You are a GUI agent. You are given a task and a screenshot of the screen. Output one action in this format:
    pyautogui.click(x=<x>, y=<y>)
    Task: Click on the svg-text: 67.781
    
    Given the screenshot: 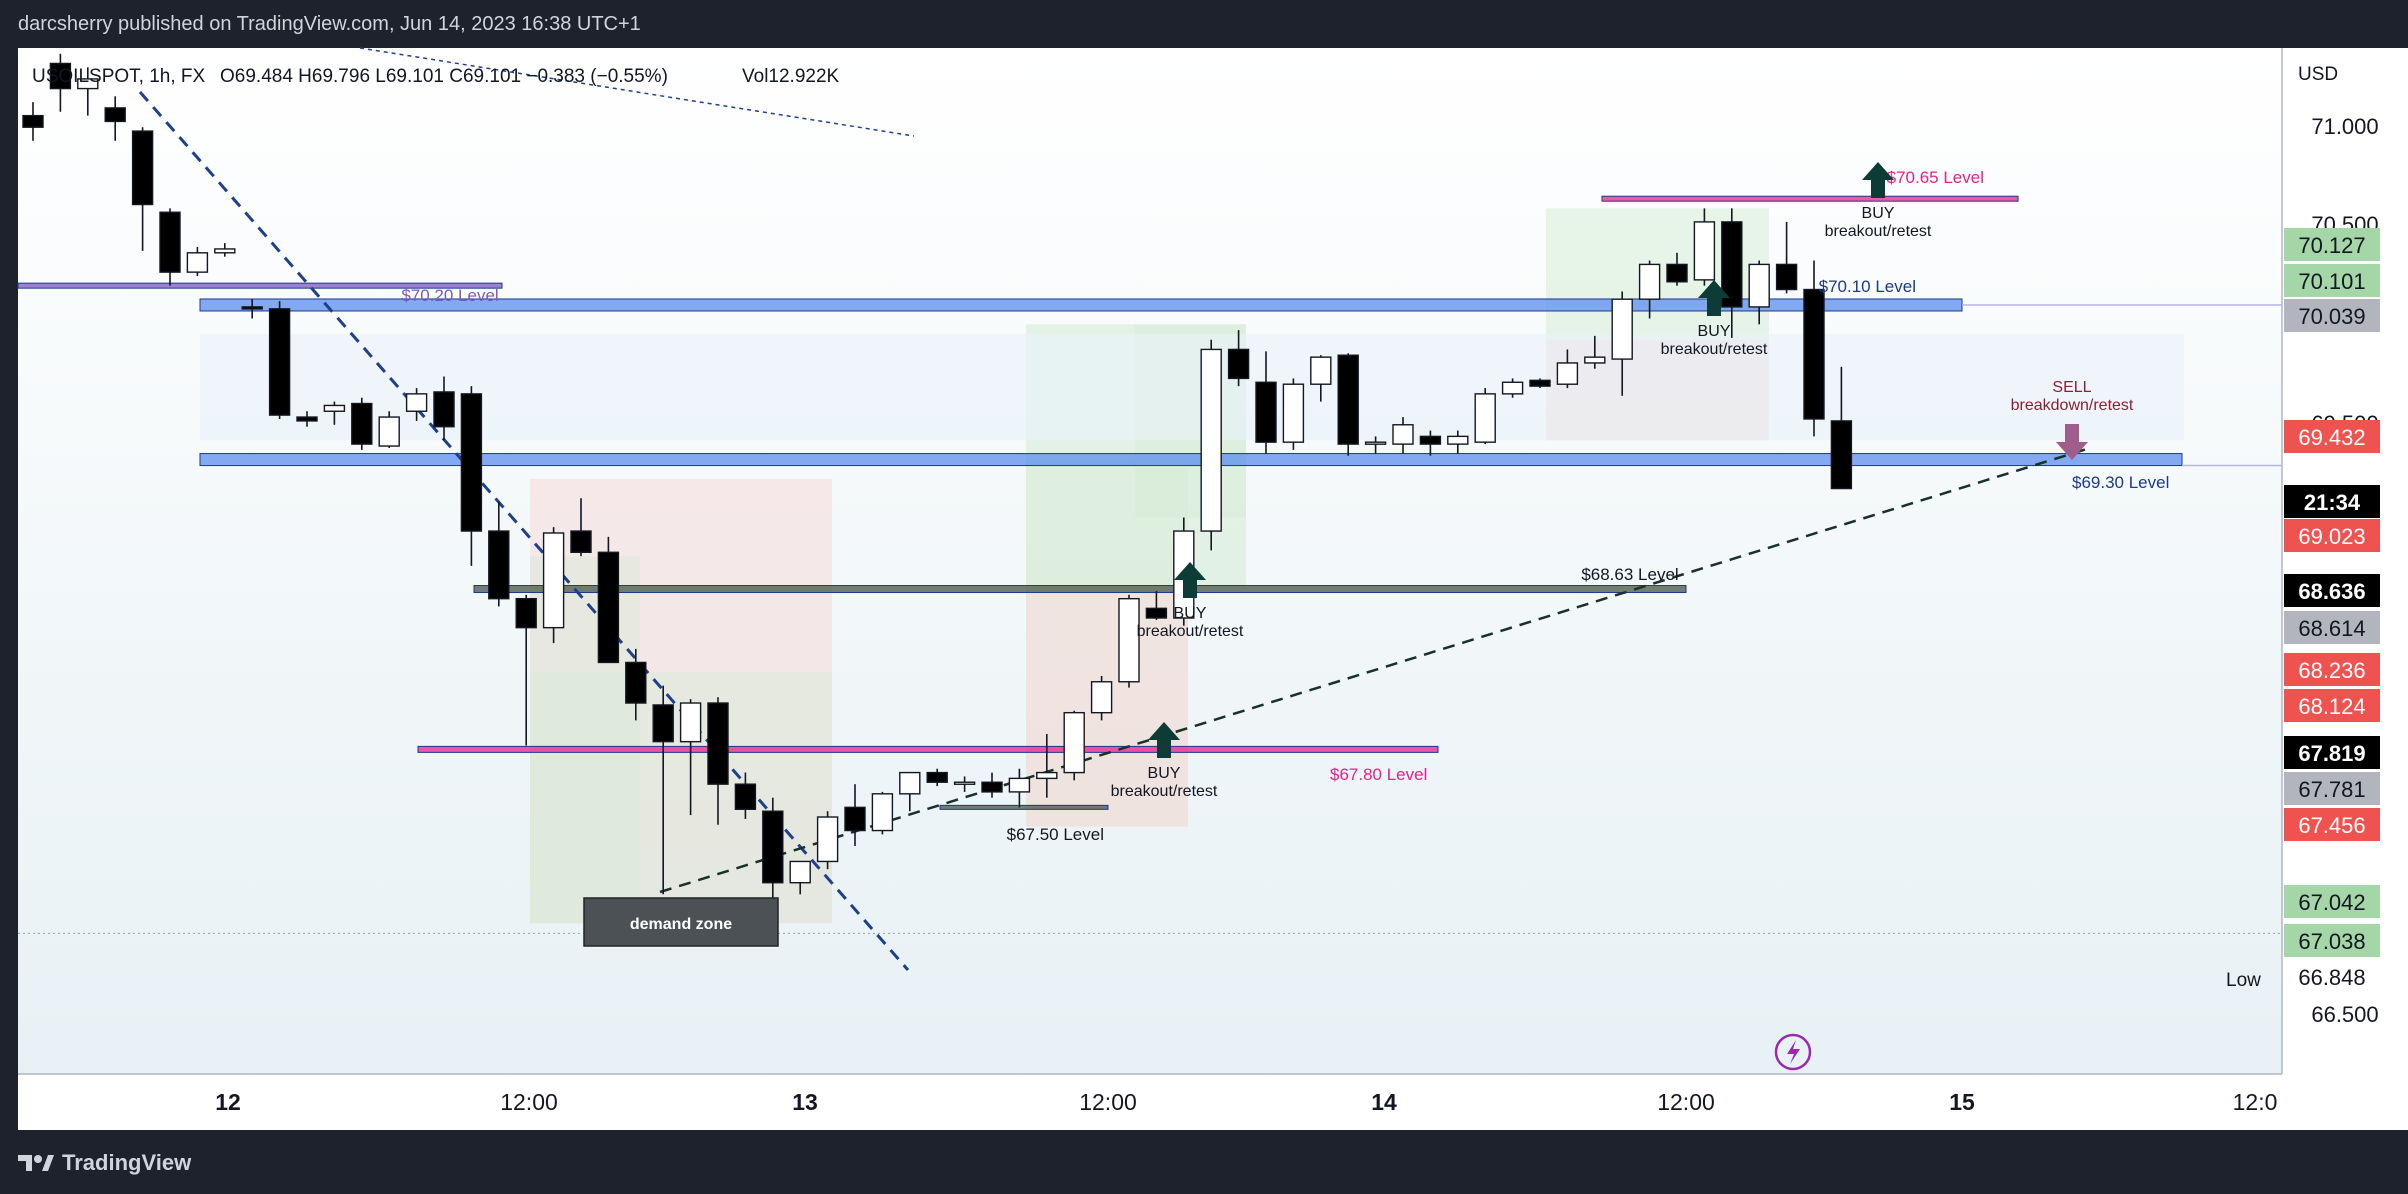 What is the action you would take?
    pyautogui.click(x=2331, y=789)
    